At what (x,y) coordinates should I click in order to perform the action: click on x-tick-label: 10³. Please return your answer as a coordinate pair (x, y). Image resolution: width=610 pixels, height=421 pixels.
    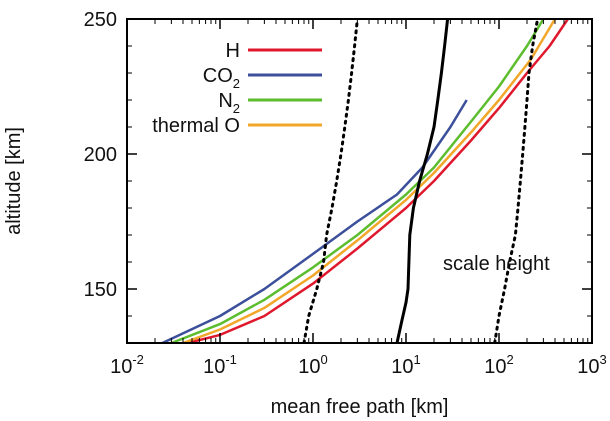
    Looking at the image, I should click on (591, 365).